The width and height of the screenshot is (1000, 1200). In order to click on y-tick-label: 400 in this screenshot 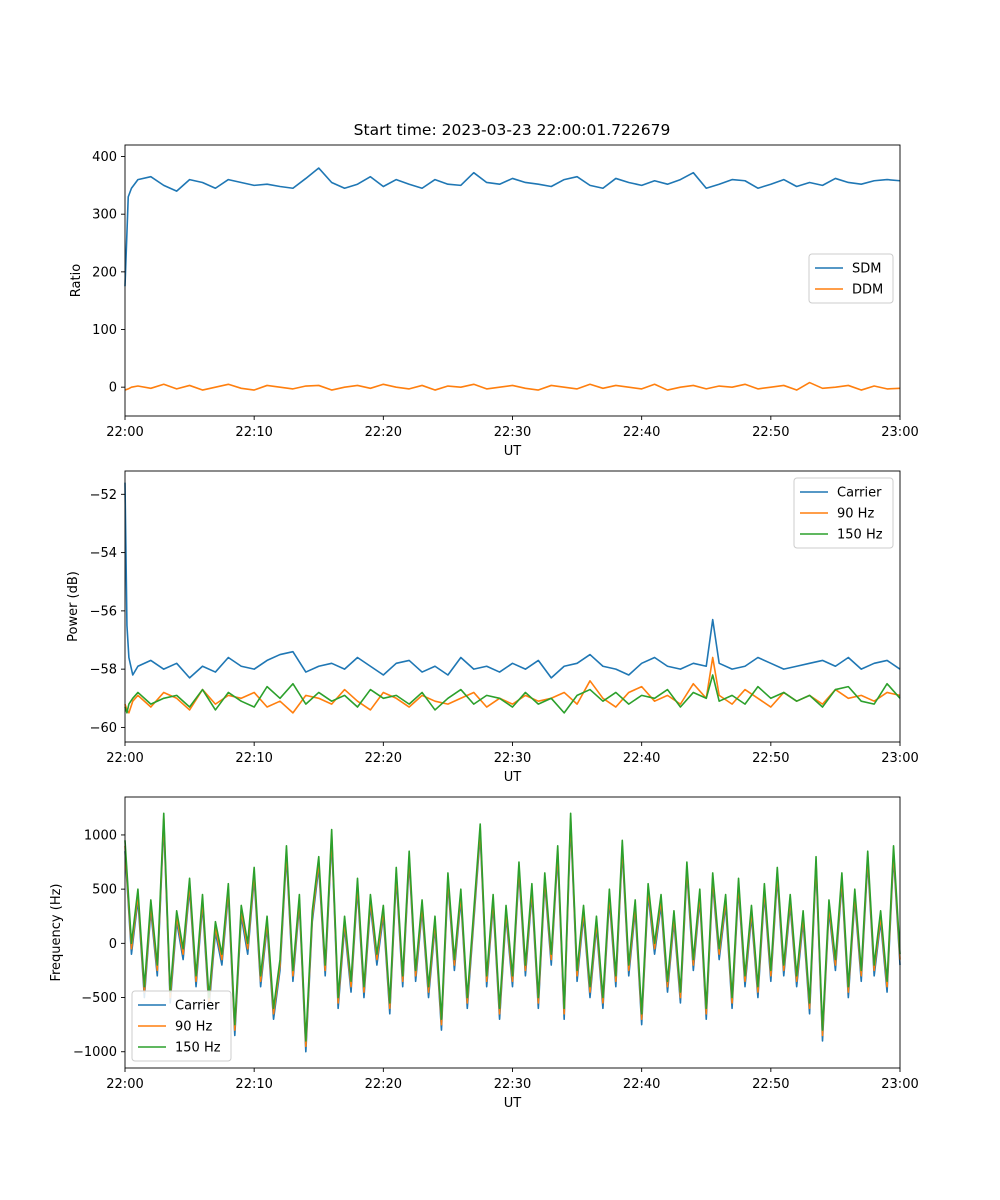, I will do `click(104, 157)`.